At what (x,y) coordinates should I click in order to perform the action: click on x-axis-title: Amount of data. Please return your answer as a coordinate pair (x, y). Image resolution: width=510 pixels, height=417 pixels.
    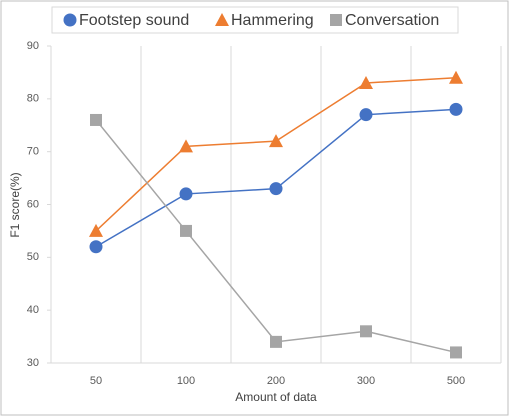
    Looking at the image, I should click on (276, 397).